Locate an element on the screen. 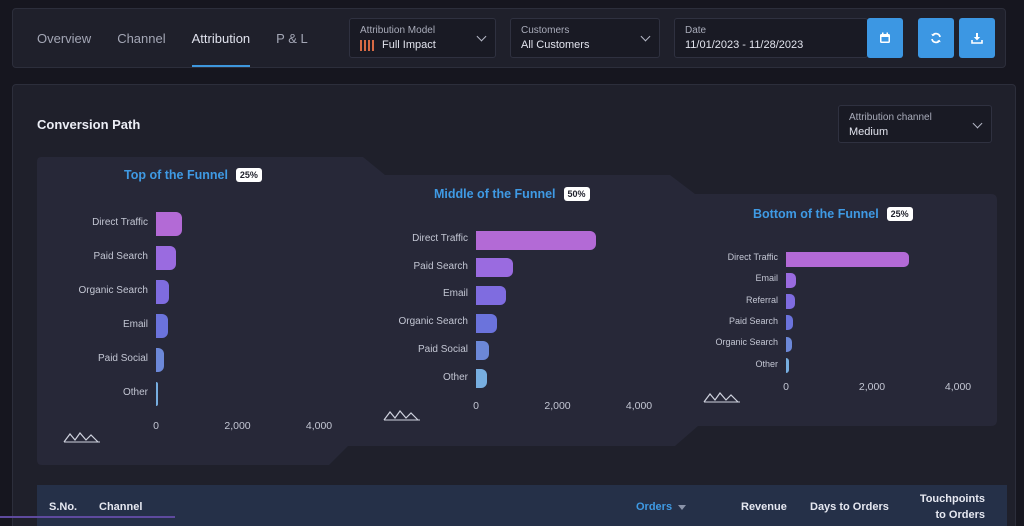 The width and height of the screenshot is (1024, 526). sort-desc-icon is located at coordinates (682, 507).